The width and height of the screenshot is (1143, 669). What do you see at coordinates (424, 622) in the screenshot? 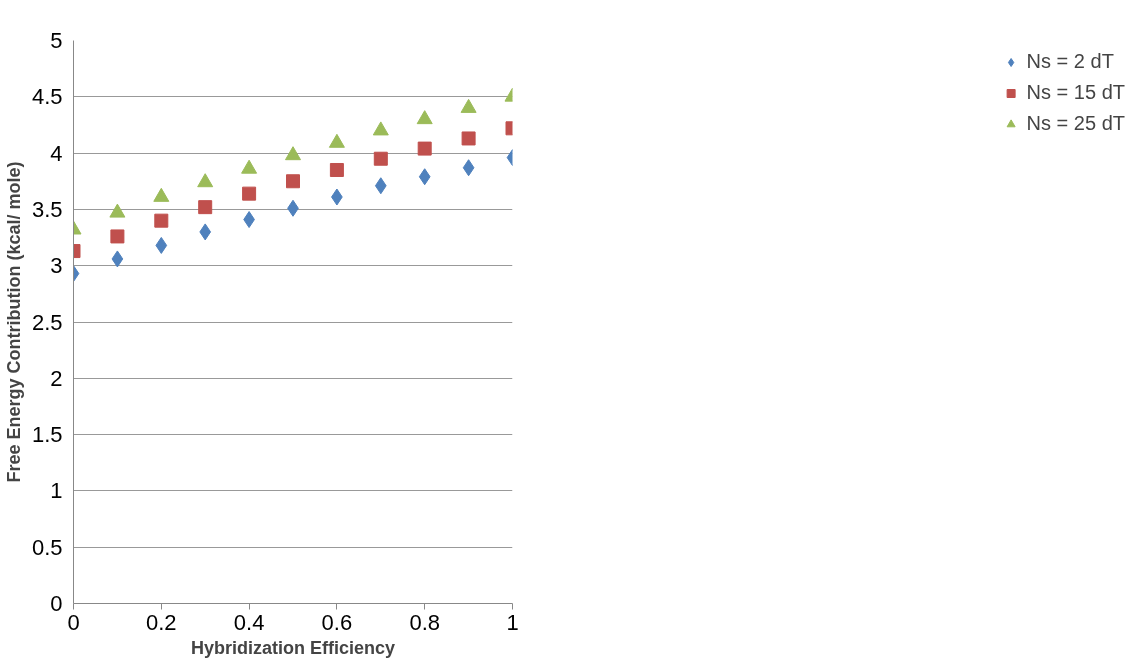
I see `x-tick-label: 0.8` at bounding box center [424, 622].